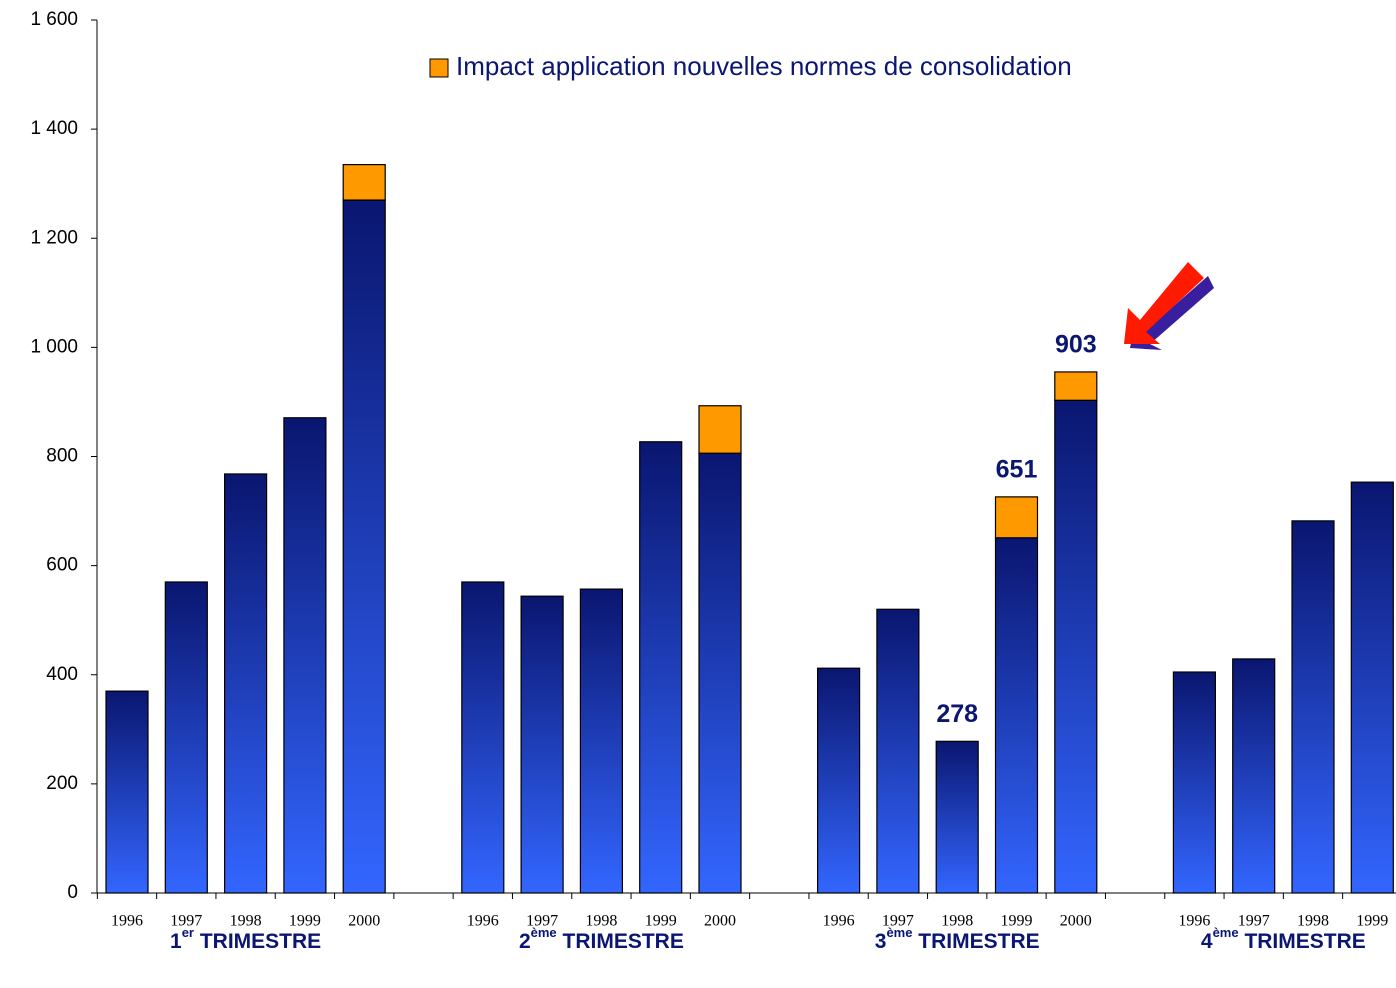 The image size is (1396, 988). I want to click on value-label: 903, so click(1076, 345).